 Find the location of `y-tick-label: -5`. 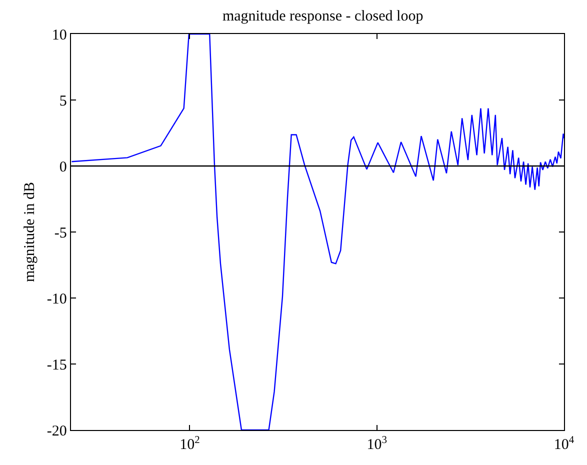

y-tick-label: -5 is located at coordinates (60, 233).